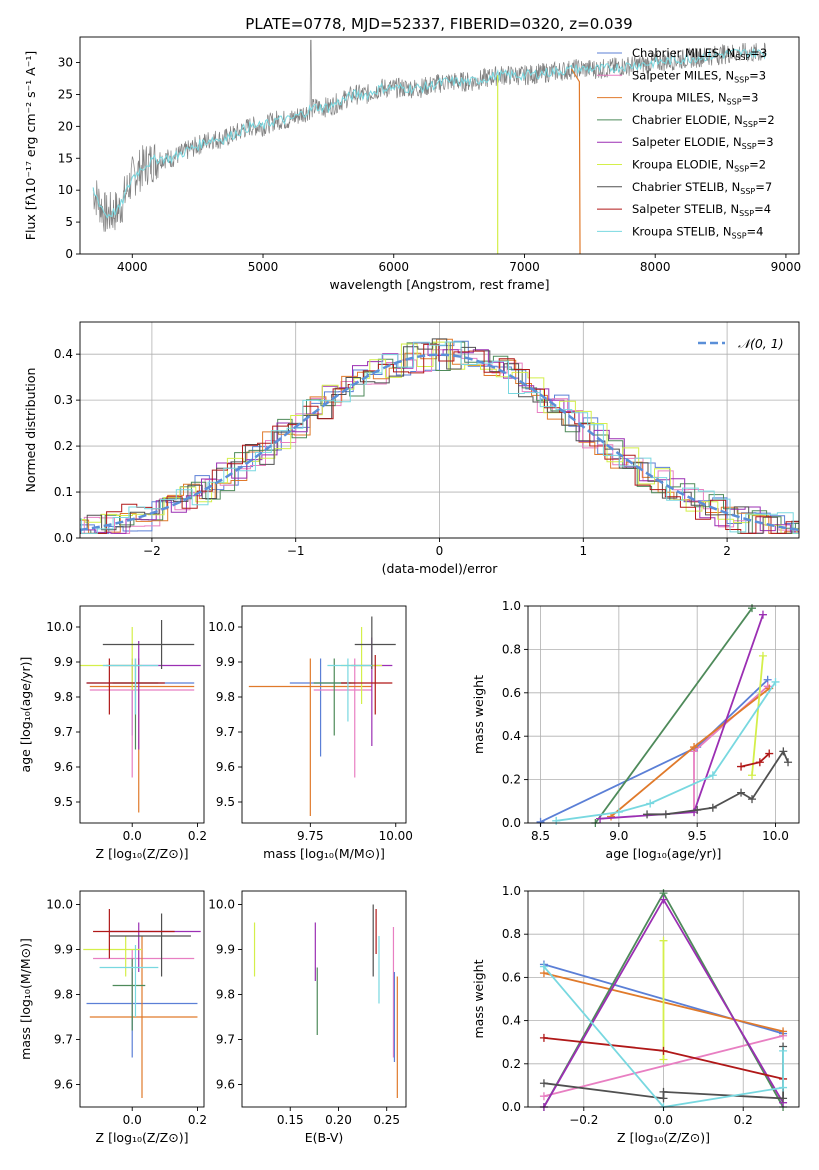 This screenshot has width=819, height=1170. What do you see at coordinates (540, 836) in the screenshot?
I see `x-tick-label: 8.5` at bounding box center [540, 836].